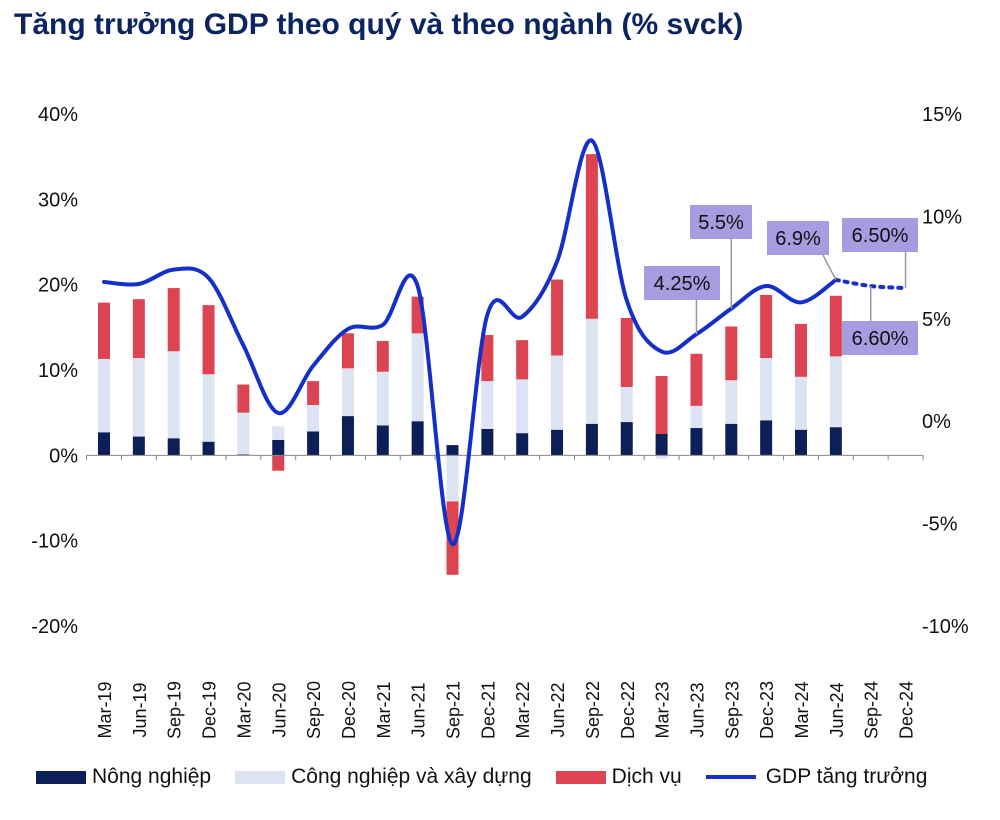  I want to click on x-tick-label: Mar-21, so click(384, 709).